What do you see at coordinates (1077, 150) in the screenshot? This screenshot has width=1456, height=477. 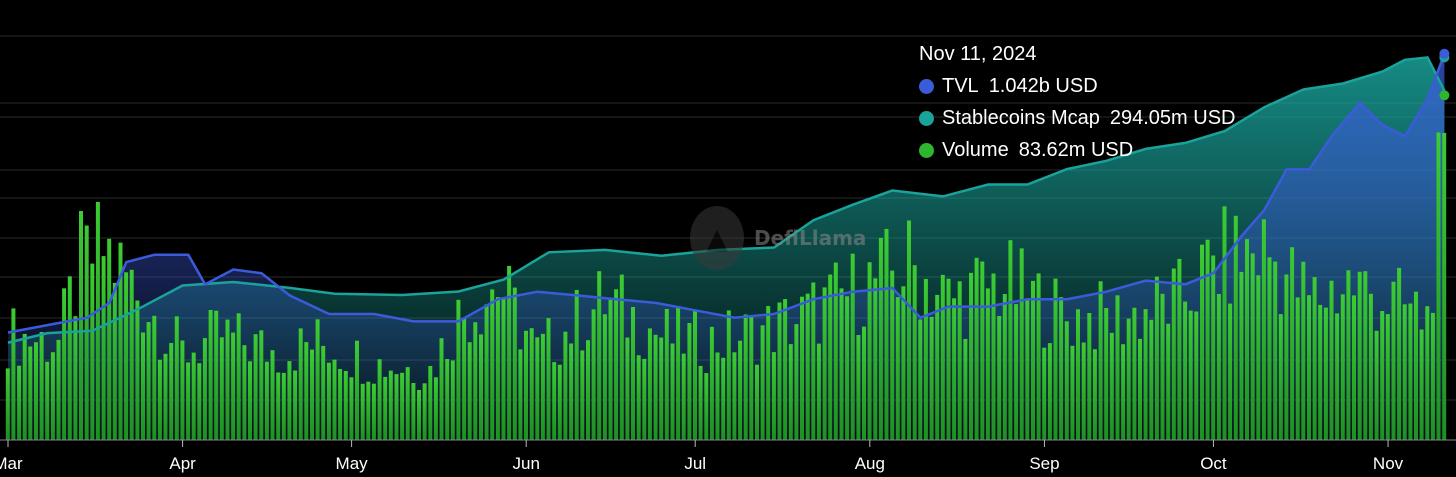 I see `tooltip-row-volume: Volume 83.62m USD` at bounding box center [1077, 150].